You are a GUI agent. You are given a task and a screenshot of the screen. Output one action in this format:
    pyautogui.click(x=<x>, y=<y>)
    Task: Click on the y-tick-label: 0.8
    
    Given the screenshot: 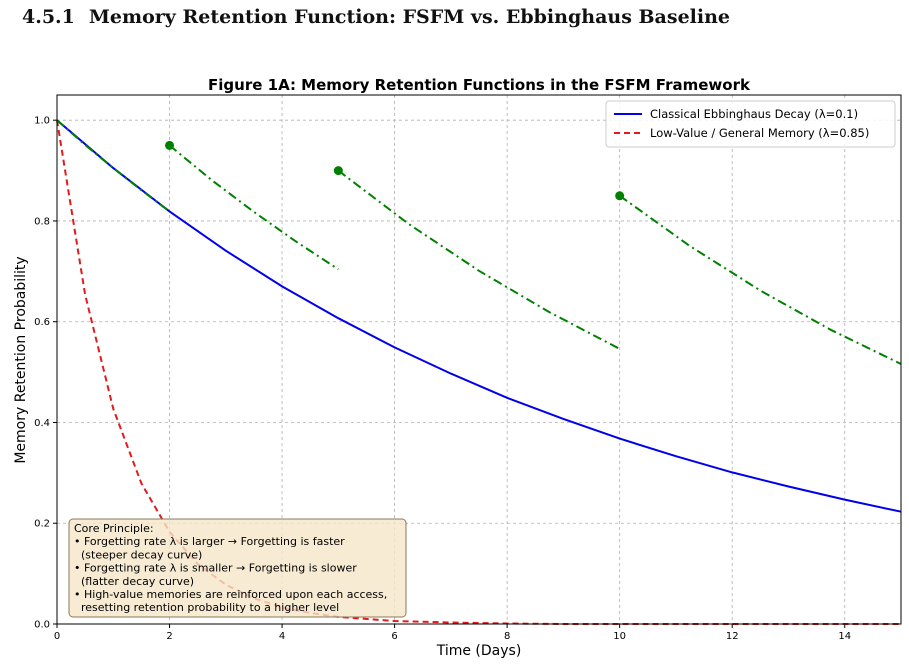 What is the action you would take?
    pyautogui.click(x=42, y=221)
    